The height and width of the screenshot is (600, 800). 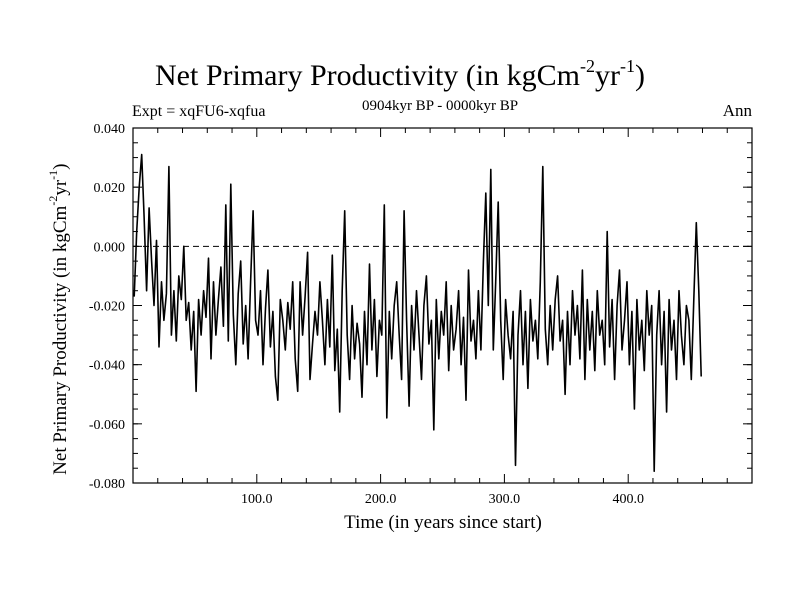 What do you see at coordinates (110, 247) in the screenshot?
I see `y-tick-label: 0.000` at bounding box center [110, 247].